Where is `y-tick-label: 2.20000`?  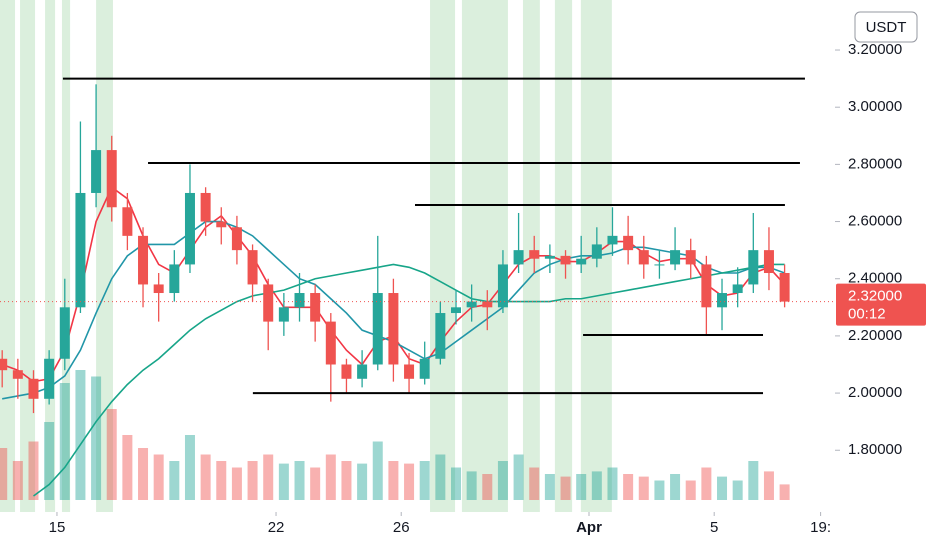 y-tick-label: 2.20000 is located at coordinates (875, 335).